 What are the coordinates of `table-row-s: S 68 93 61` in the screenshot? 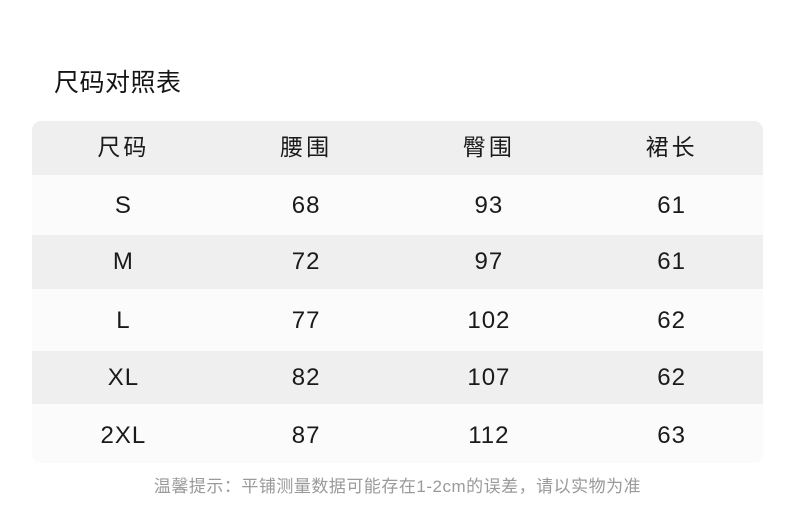 It's located at (397, 206).